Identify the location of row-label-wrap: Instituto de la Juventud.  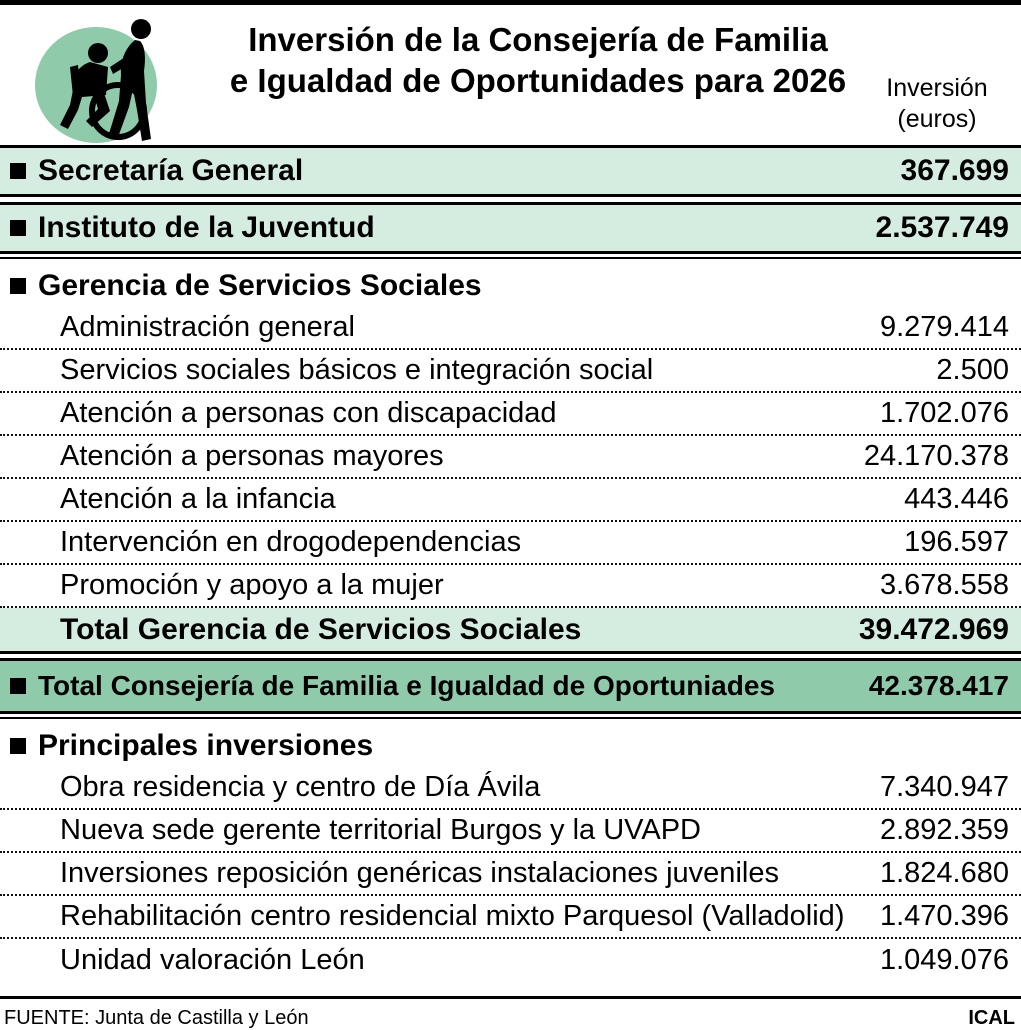
(192, 228).